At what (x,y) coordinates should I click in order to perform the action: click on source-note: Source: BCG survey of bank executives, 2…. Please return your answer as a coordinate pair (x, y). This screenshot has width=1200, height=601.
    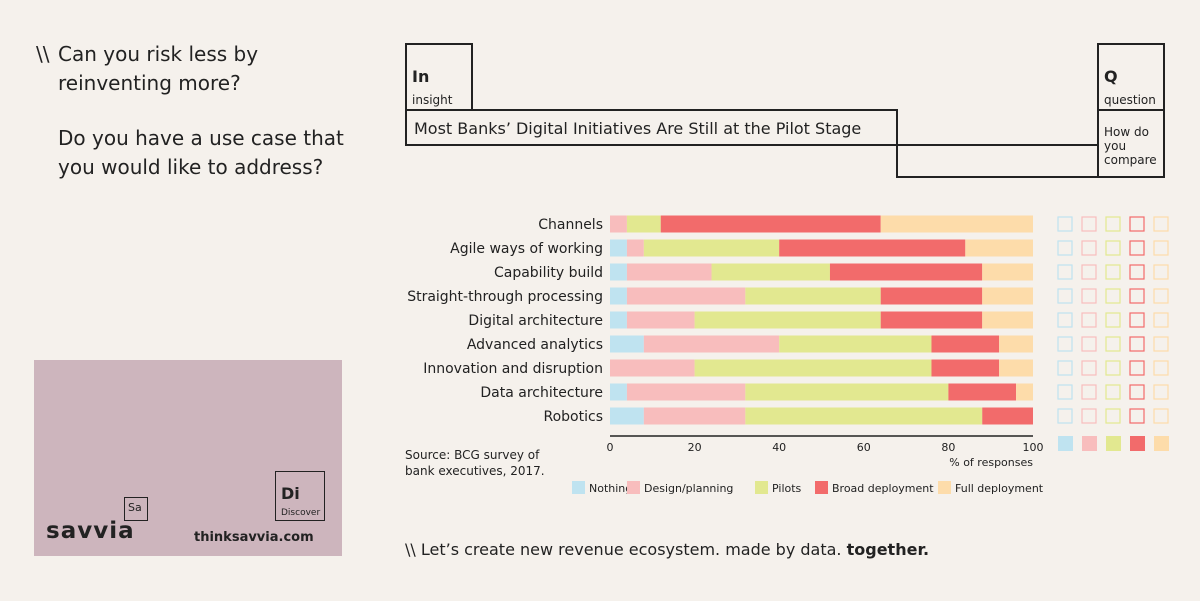
    Looking at the image, I should click on (475, 463).